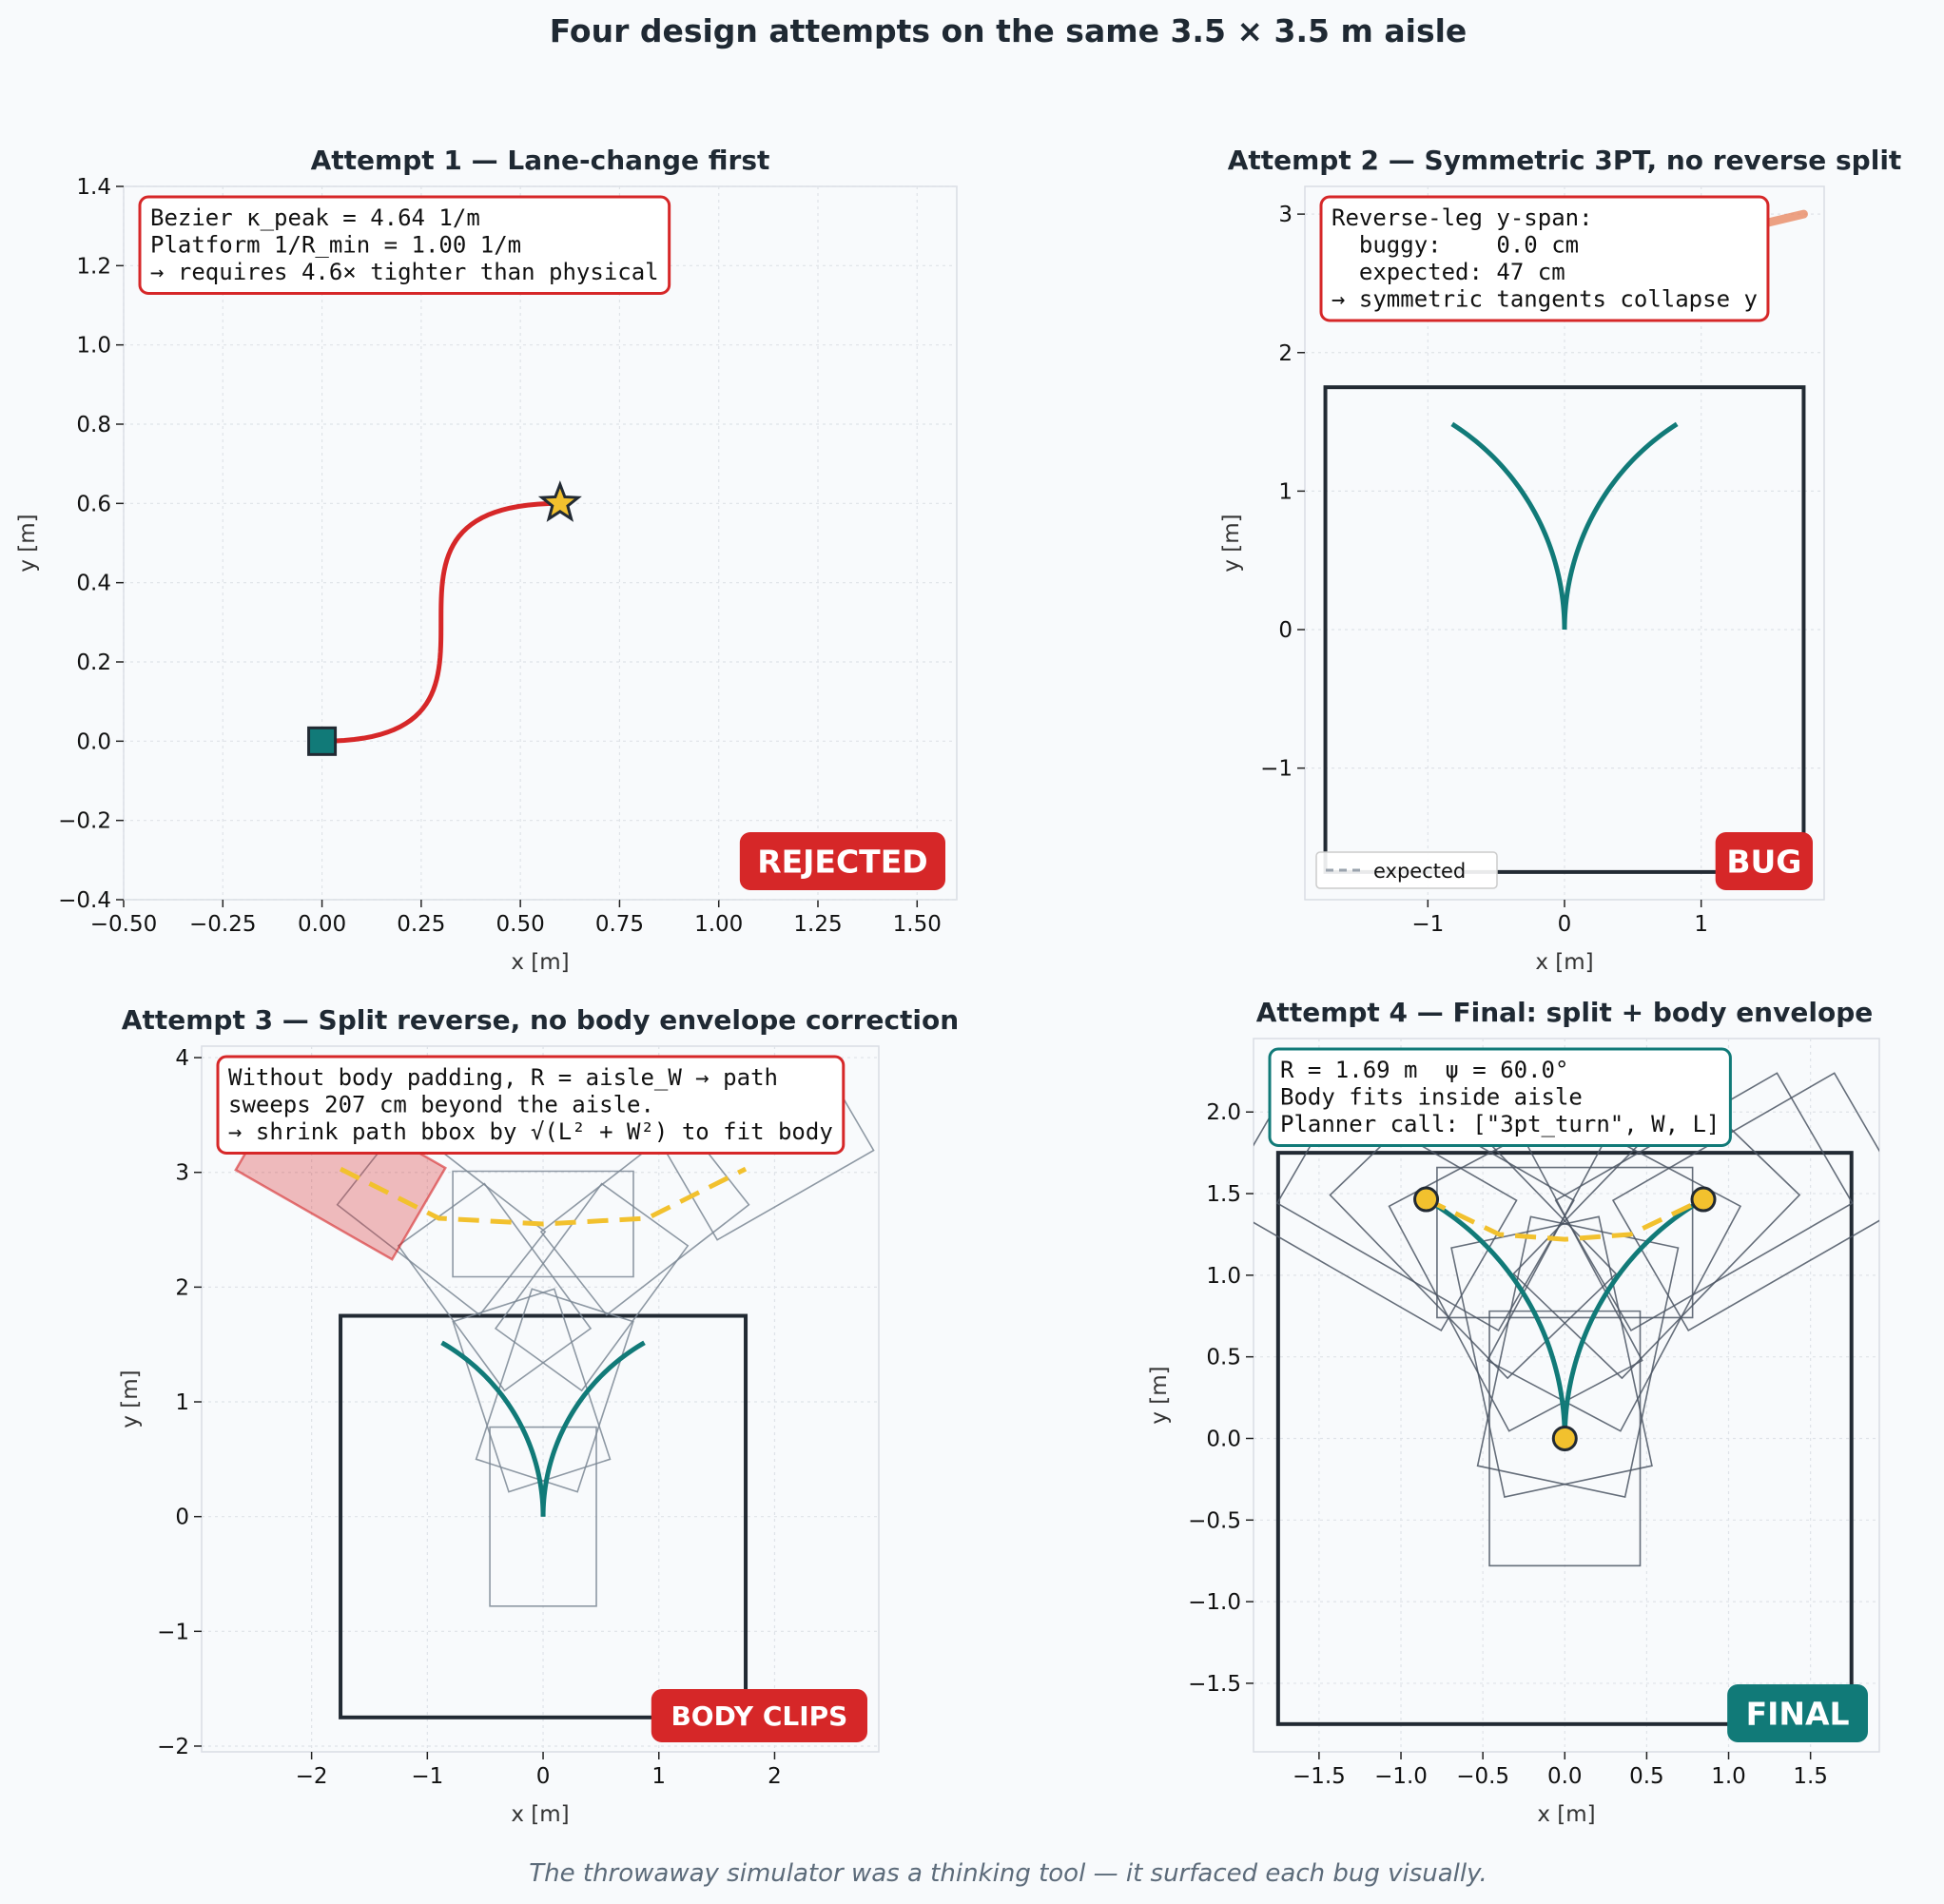  I want to click on y-tick-label: 0.6, so click(93, 504).